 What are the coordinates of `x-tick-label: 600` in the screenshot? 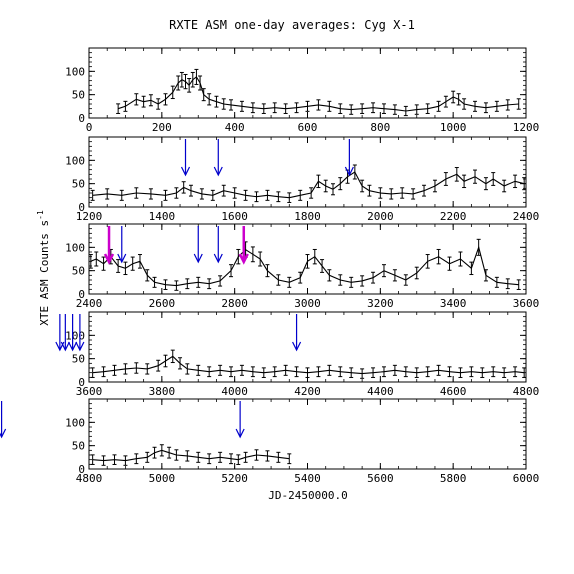 It's located at (308, 127).